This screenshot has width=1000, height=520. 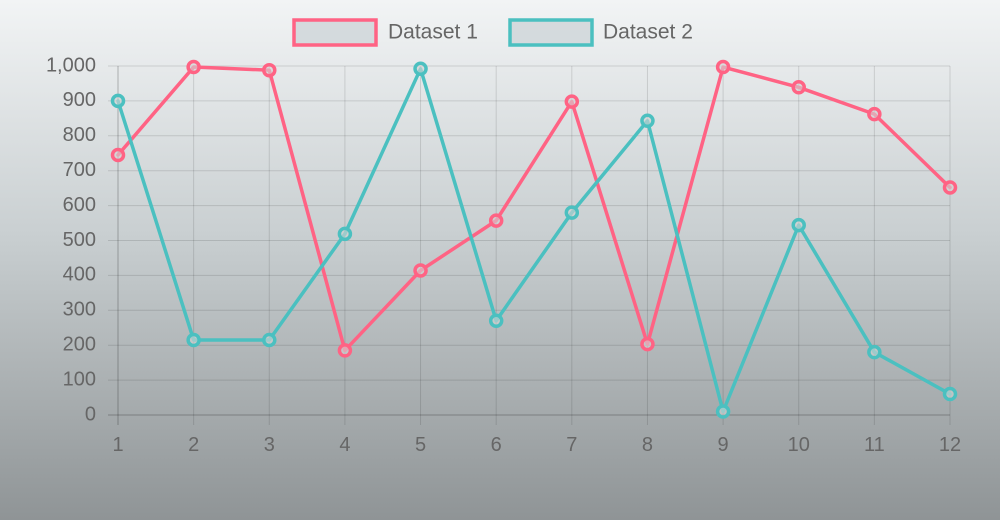 I want to click on y-tick-label: 200, so click(x=79, y=344).